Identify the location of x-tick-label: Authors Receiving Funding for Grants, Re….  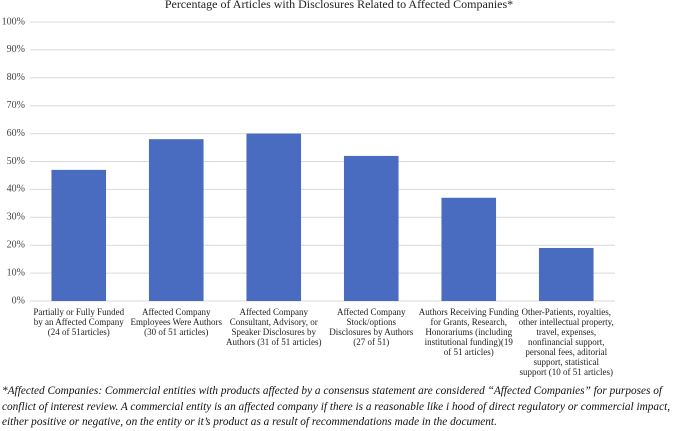
(468, 332).